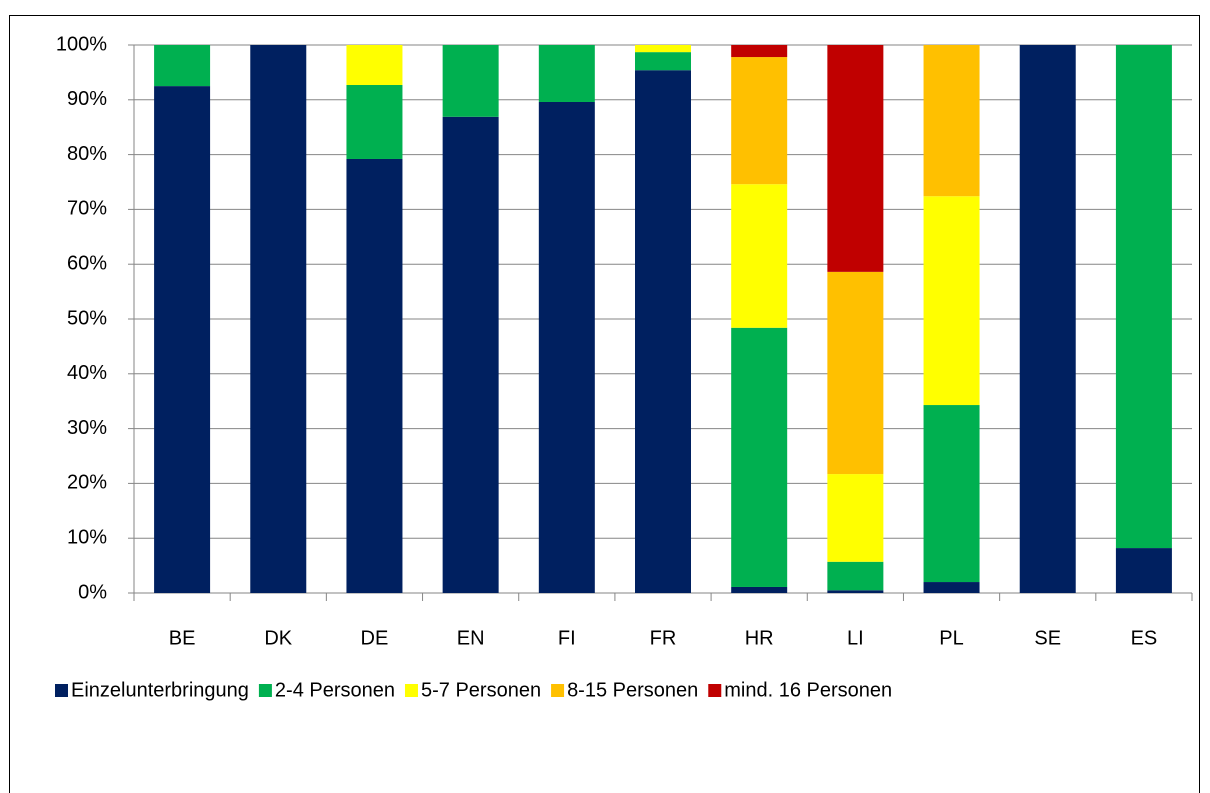 The image size is (1210, 793). What do you see at coordinates (87, 318) in the screenshot?
I see `y-tick-label: 50%` at bounding box center [87, 318].